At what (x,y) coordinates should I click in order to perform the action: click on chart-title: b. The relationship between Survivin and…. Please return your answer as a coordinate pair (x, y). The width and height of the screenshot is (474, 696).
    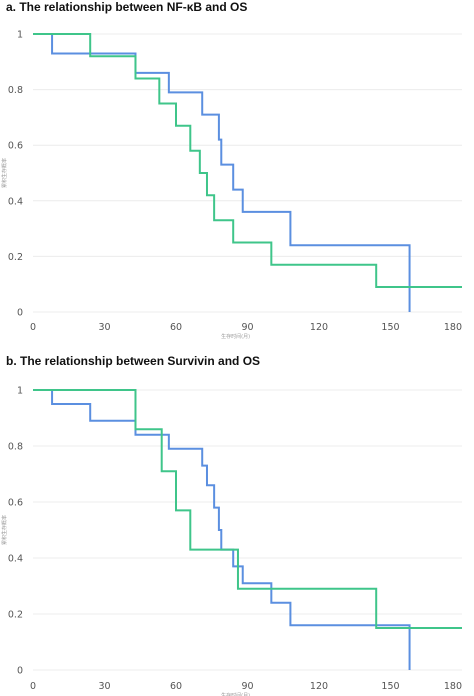
    Looking at the image, I should click on (133, 361).